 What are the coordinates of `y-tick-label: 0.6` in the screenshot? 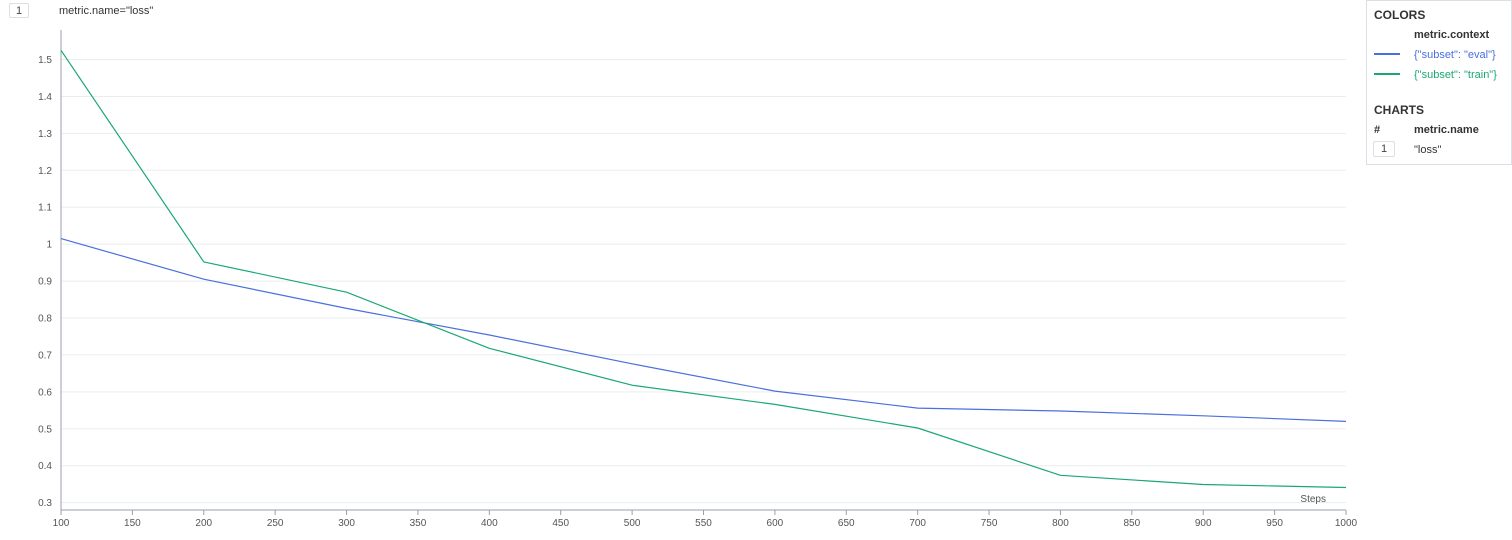 It's located at (45, 392).